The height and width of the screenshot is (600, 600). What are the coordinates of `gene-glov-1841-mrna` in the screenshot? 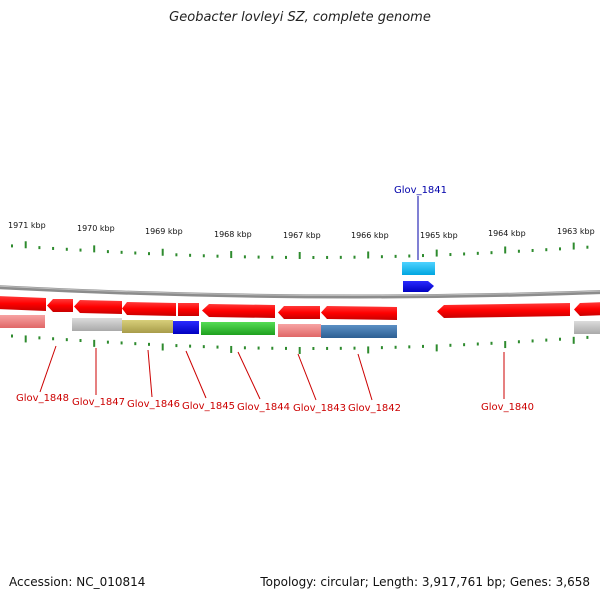 It's located at (418, 268).